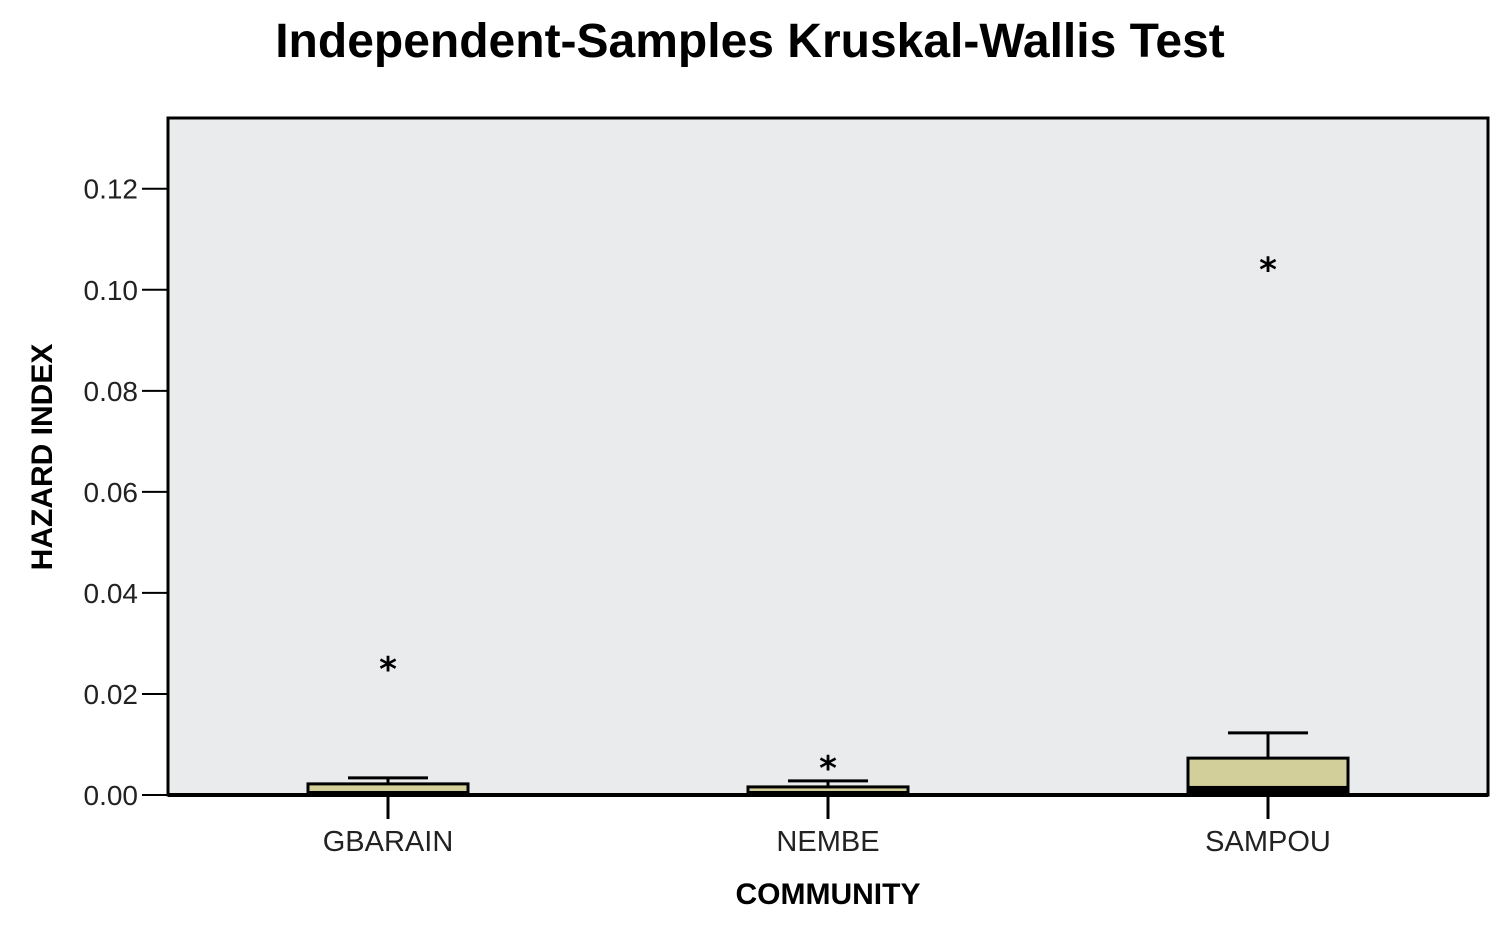  Describe the element at coordinates (111, 492) in the screenshot. I see `y-tick-label: 0.06` at that location.